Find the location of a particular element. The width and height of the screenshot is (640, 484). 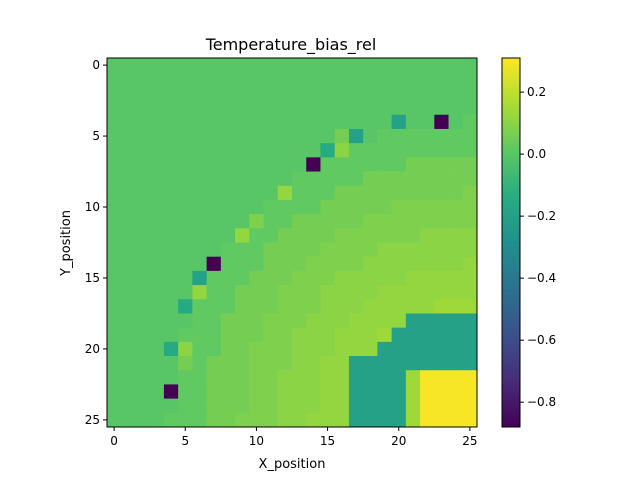

y-tick-label: 10 is located at coordinates (92, 207).